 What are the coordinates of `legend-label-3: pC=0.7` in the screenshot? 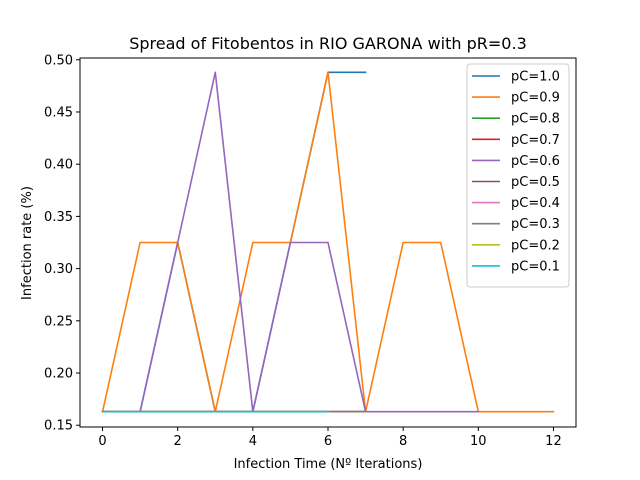 It's located at (535, 140).